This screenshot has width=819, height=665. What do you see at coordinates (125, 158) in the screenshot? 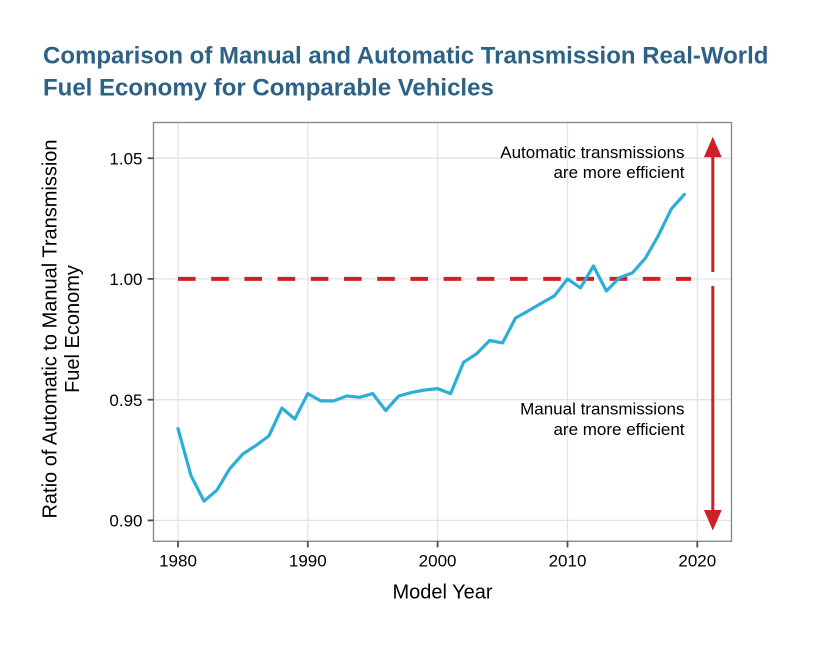
I see `svg-text: 1.05` at bounding box center [125, 158].